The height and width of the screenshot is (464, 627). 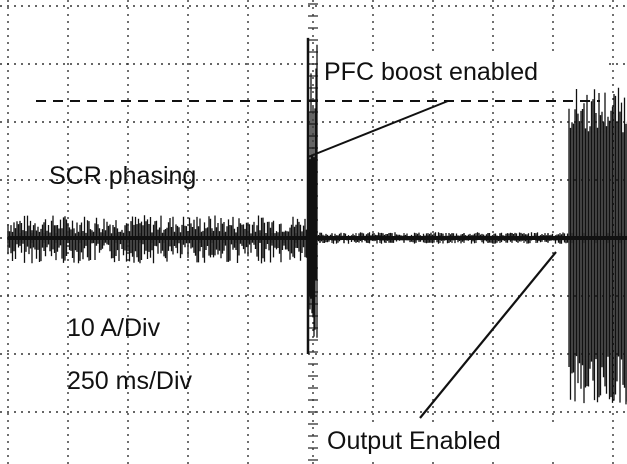 What do you see at coordinates (378, 129) in the screenshot?
I see `pfc-leader-line` at bounding box center [378, 129].